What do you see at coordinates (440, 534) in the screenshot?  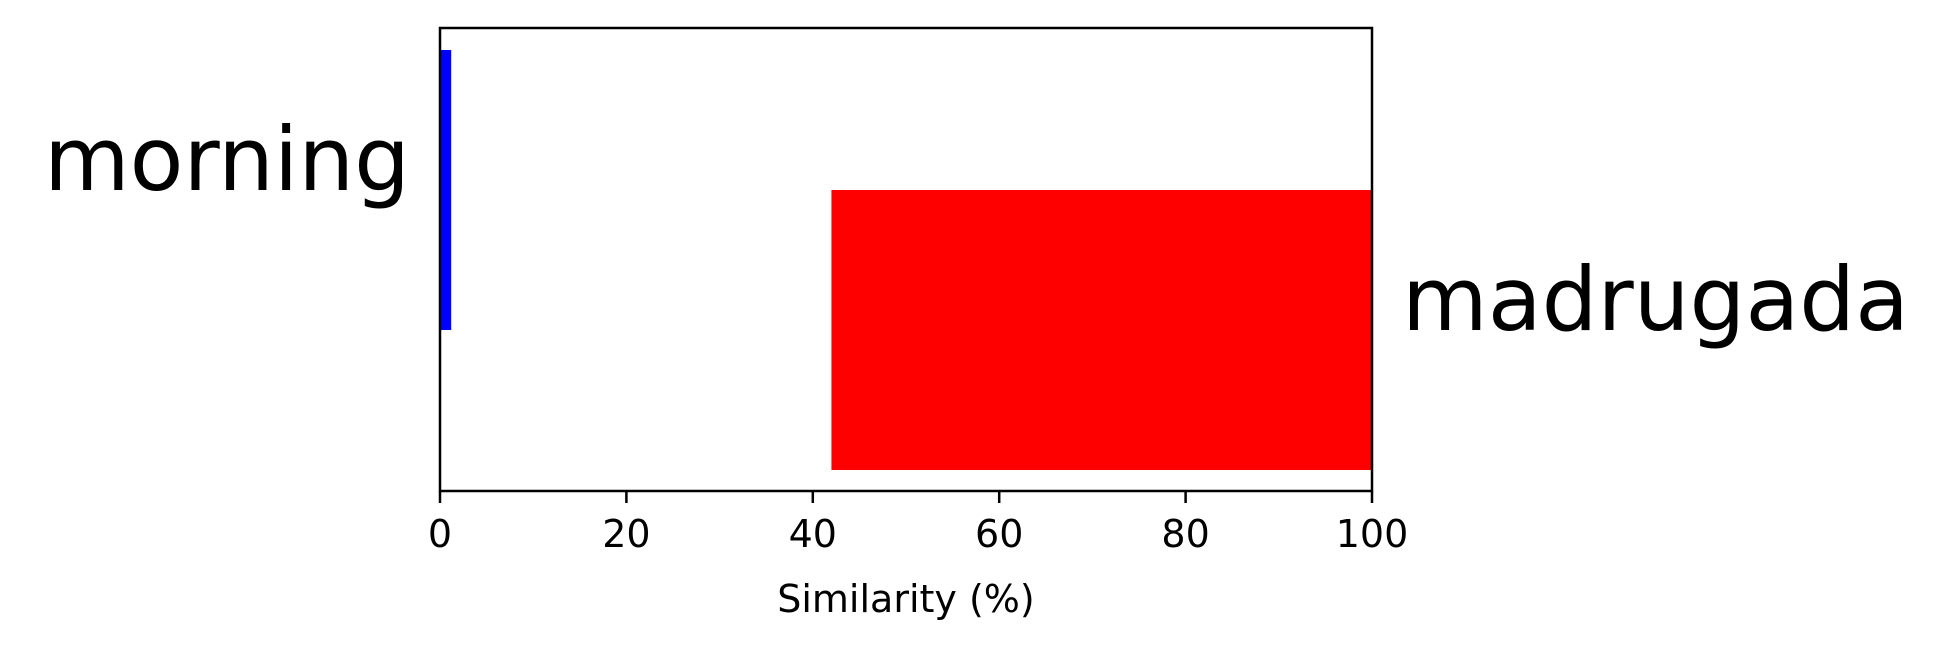 I see `x-tick-label: 0` at bounding box center [440, 534].